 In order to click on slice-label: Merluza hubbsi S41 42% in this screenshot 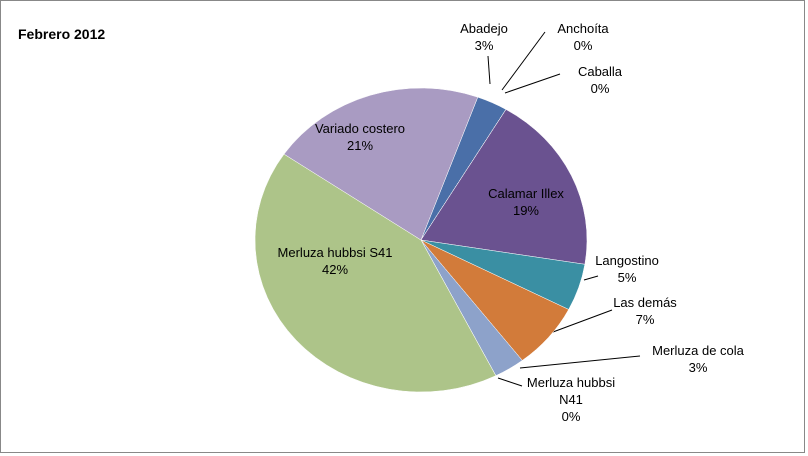, I will do `click(335, 261)`.